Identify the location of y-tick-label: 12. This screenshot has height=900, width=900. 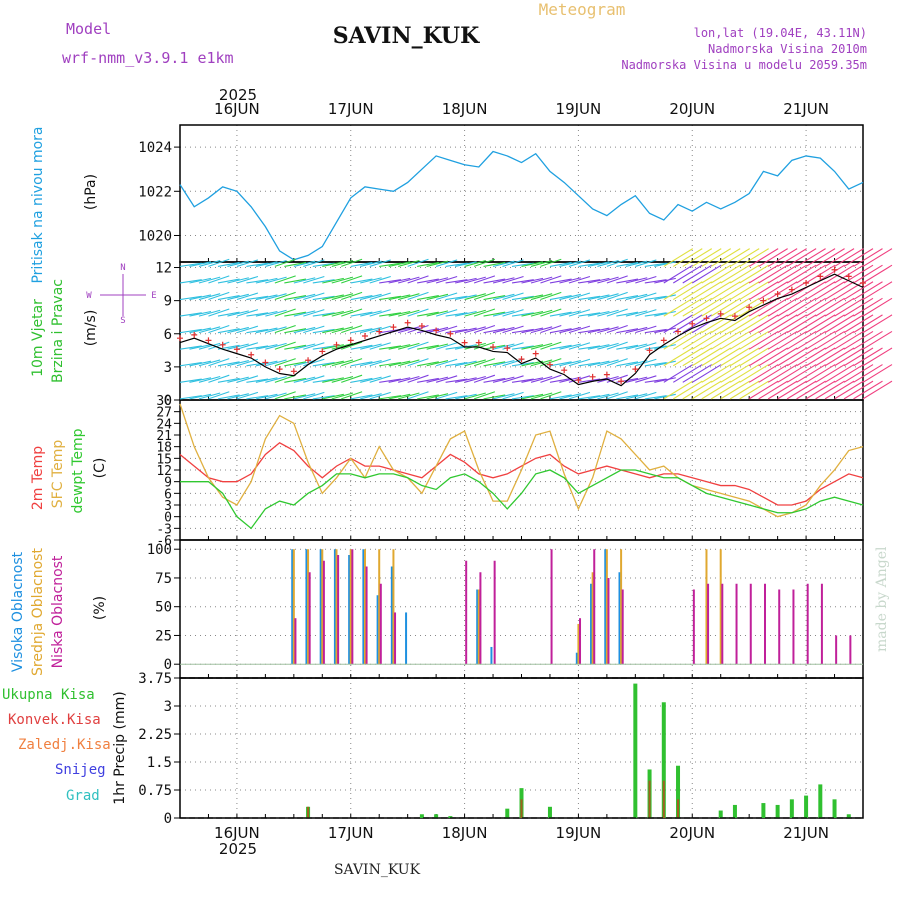
(163, 269).